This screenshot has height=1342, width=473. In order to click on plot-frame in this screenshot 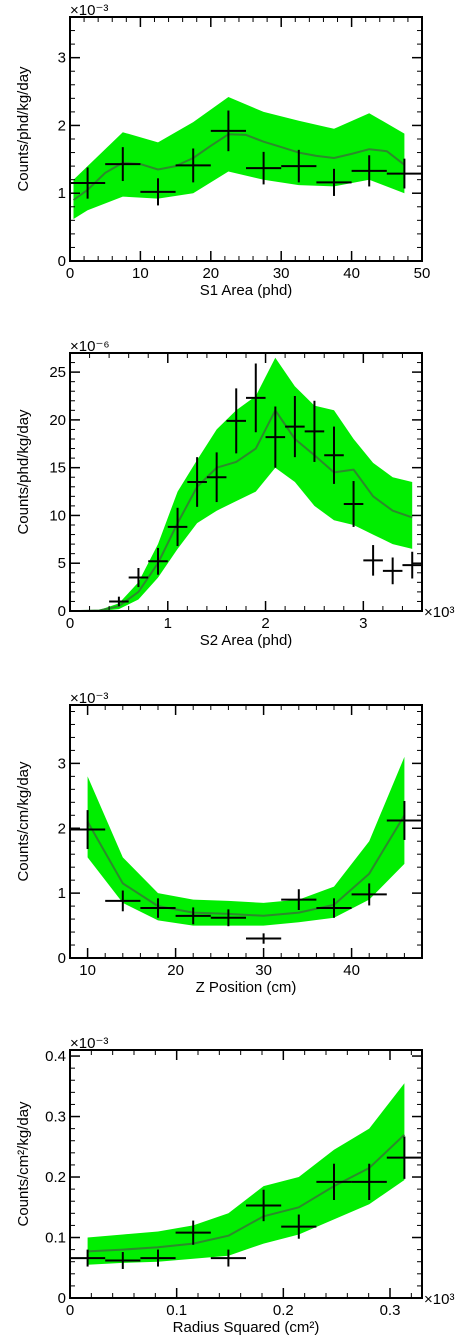, I will do `click(246, 1174)`.